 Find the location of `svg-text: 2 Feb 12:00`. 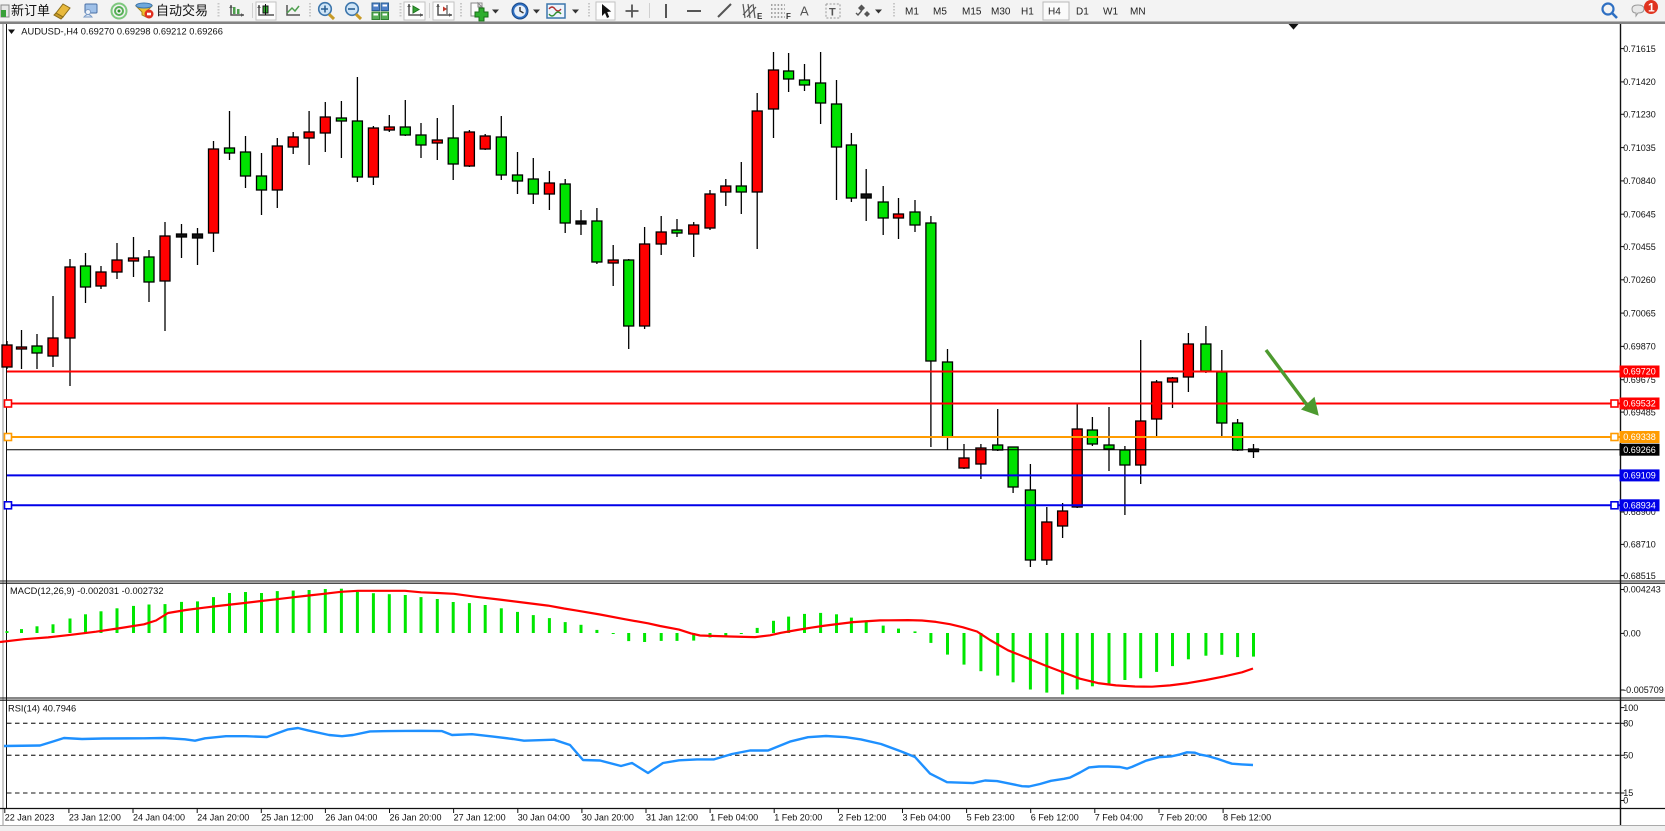

svg-text: 2 Feb 12:00 is located at coordinates (862, 818).